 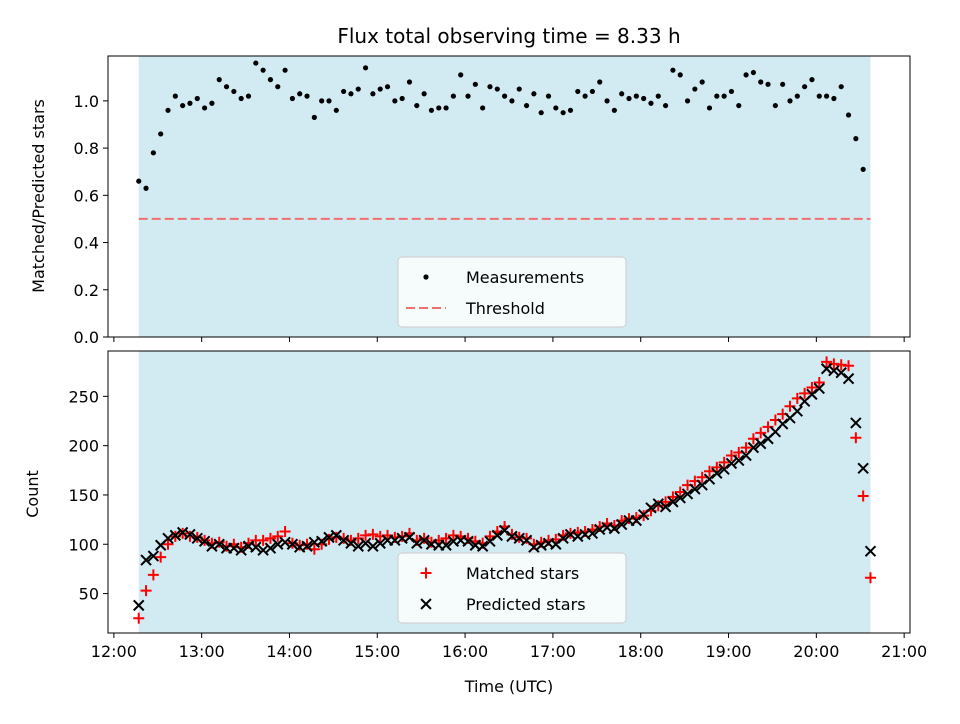 What do you see at coordinates (114, 651) in the screenshot?
I see `x-tick-label: 12:00` at bounding box center [114, 651].